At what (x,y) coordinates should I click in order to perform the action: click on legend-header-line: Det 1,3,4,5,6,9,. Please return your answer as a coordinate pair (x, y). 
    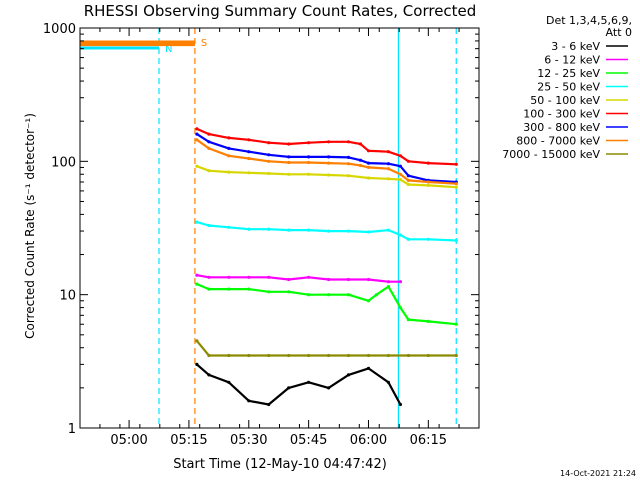
    Looking at the image, I should click on (589, 20).